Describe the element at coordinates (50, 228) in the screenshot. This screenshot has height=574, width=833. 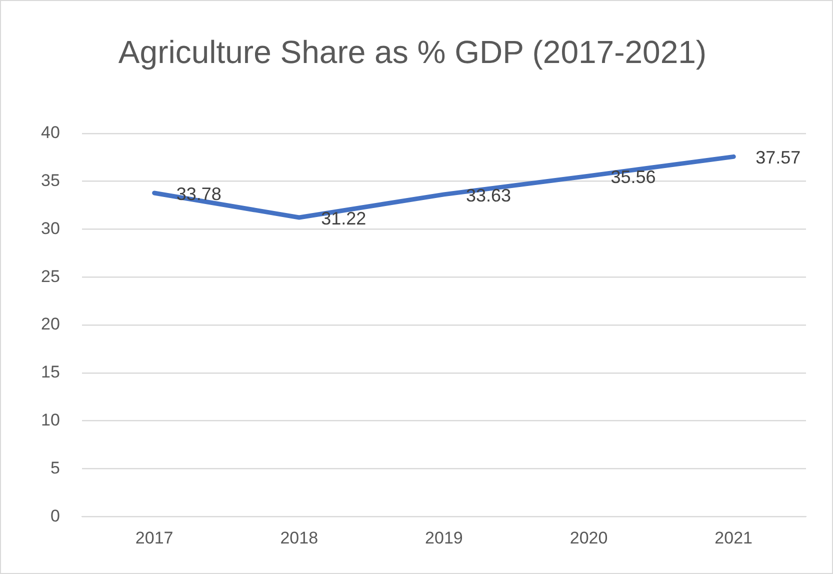
I see `y-tick-label: 30` at that location.